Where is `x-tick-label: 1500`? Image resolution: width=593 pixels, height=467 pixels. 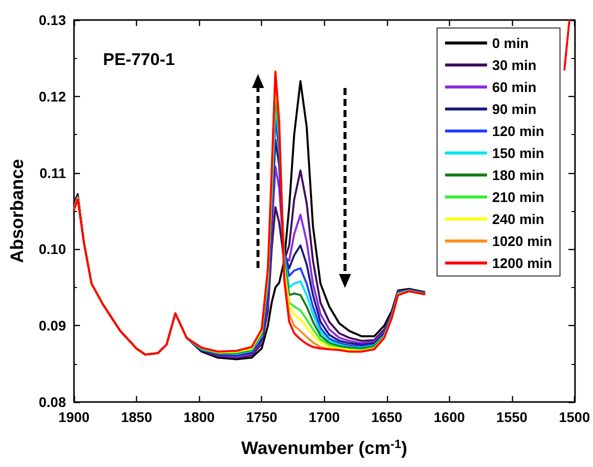 x-tick-label: 1500 is located at coordinates (574, 417).